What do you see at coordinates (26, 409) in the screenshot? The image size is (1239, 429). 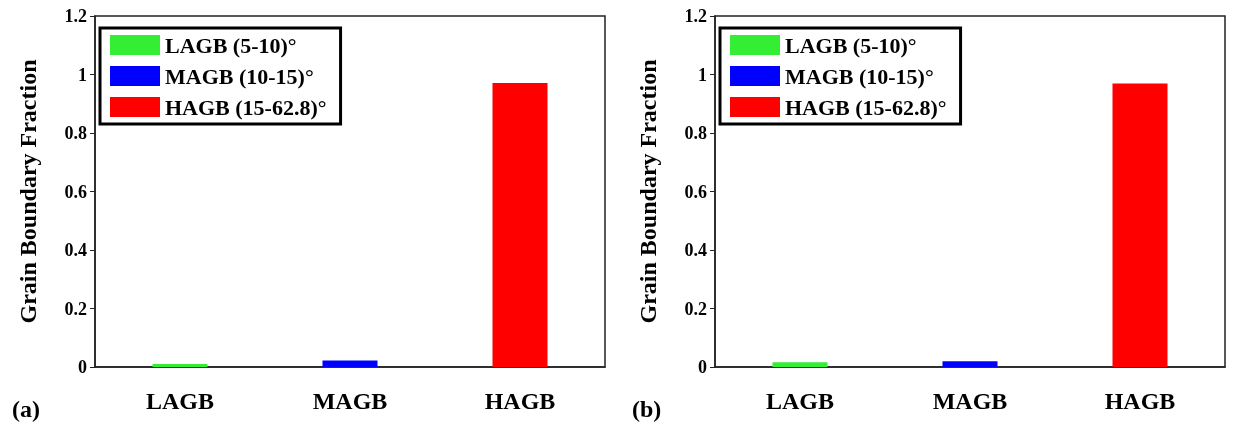 I see `text: (a)` at bounding box center [26, 409].